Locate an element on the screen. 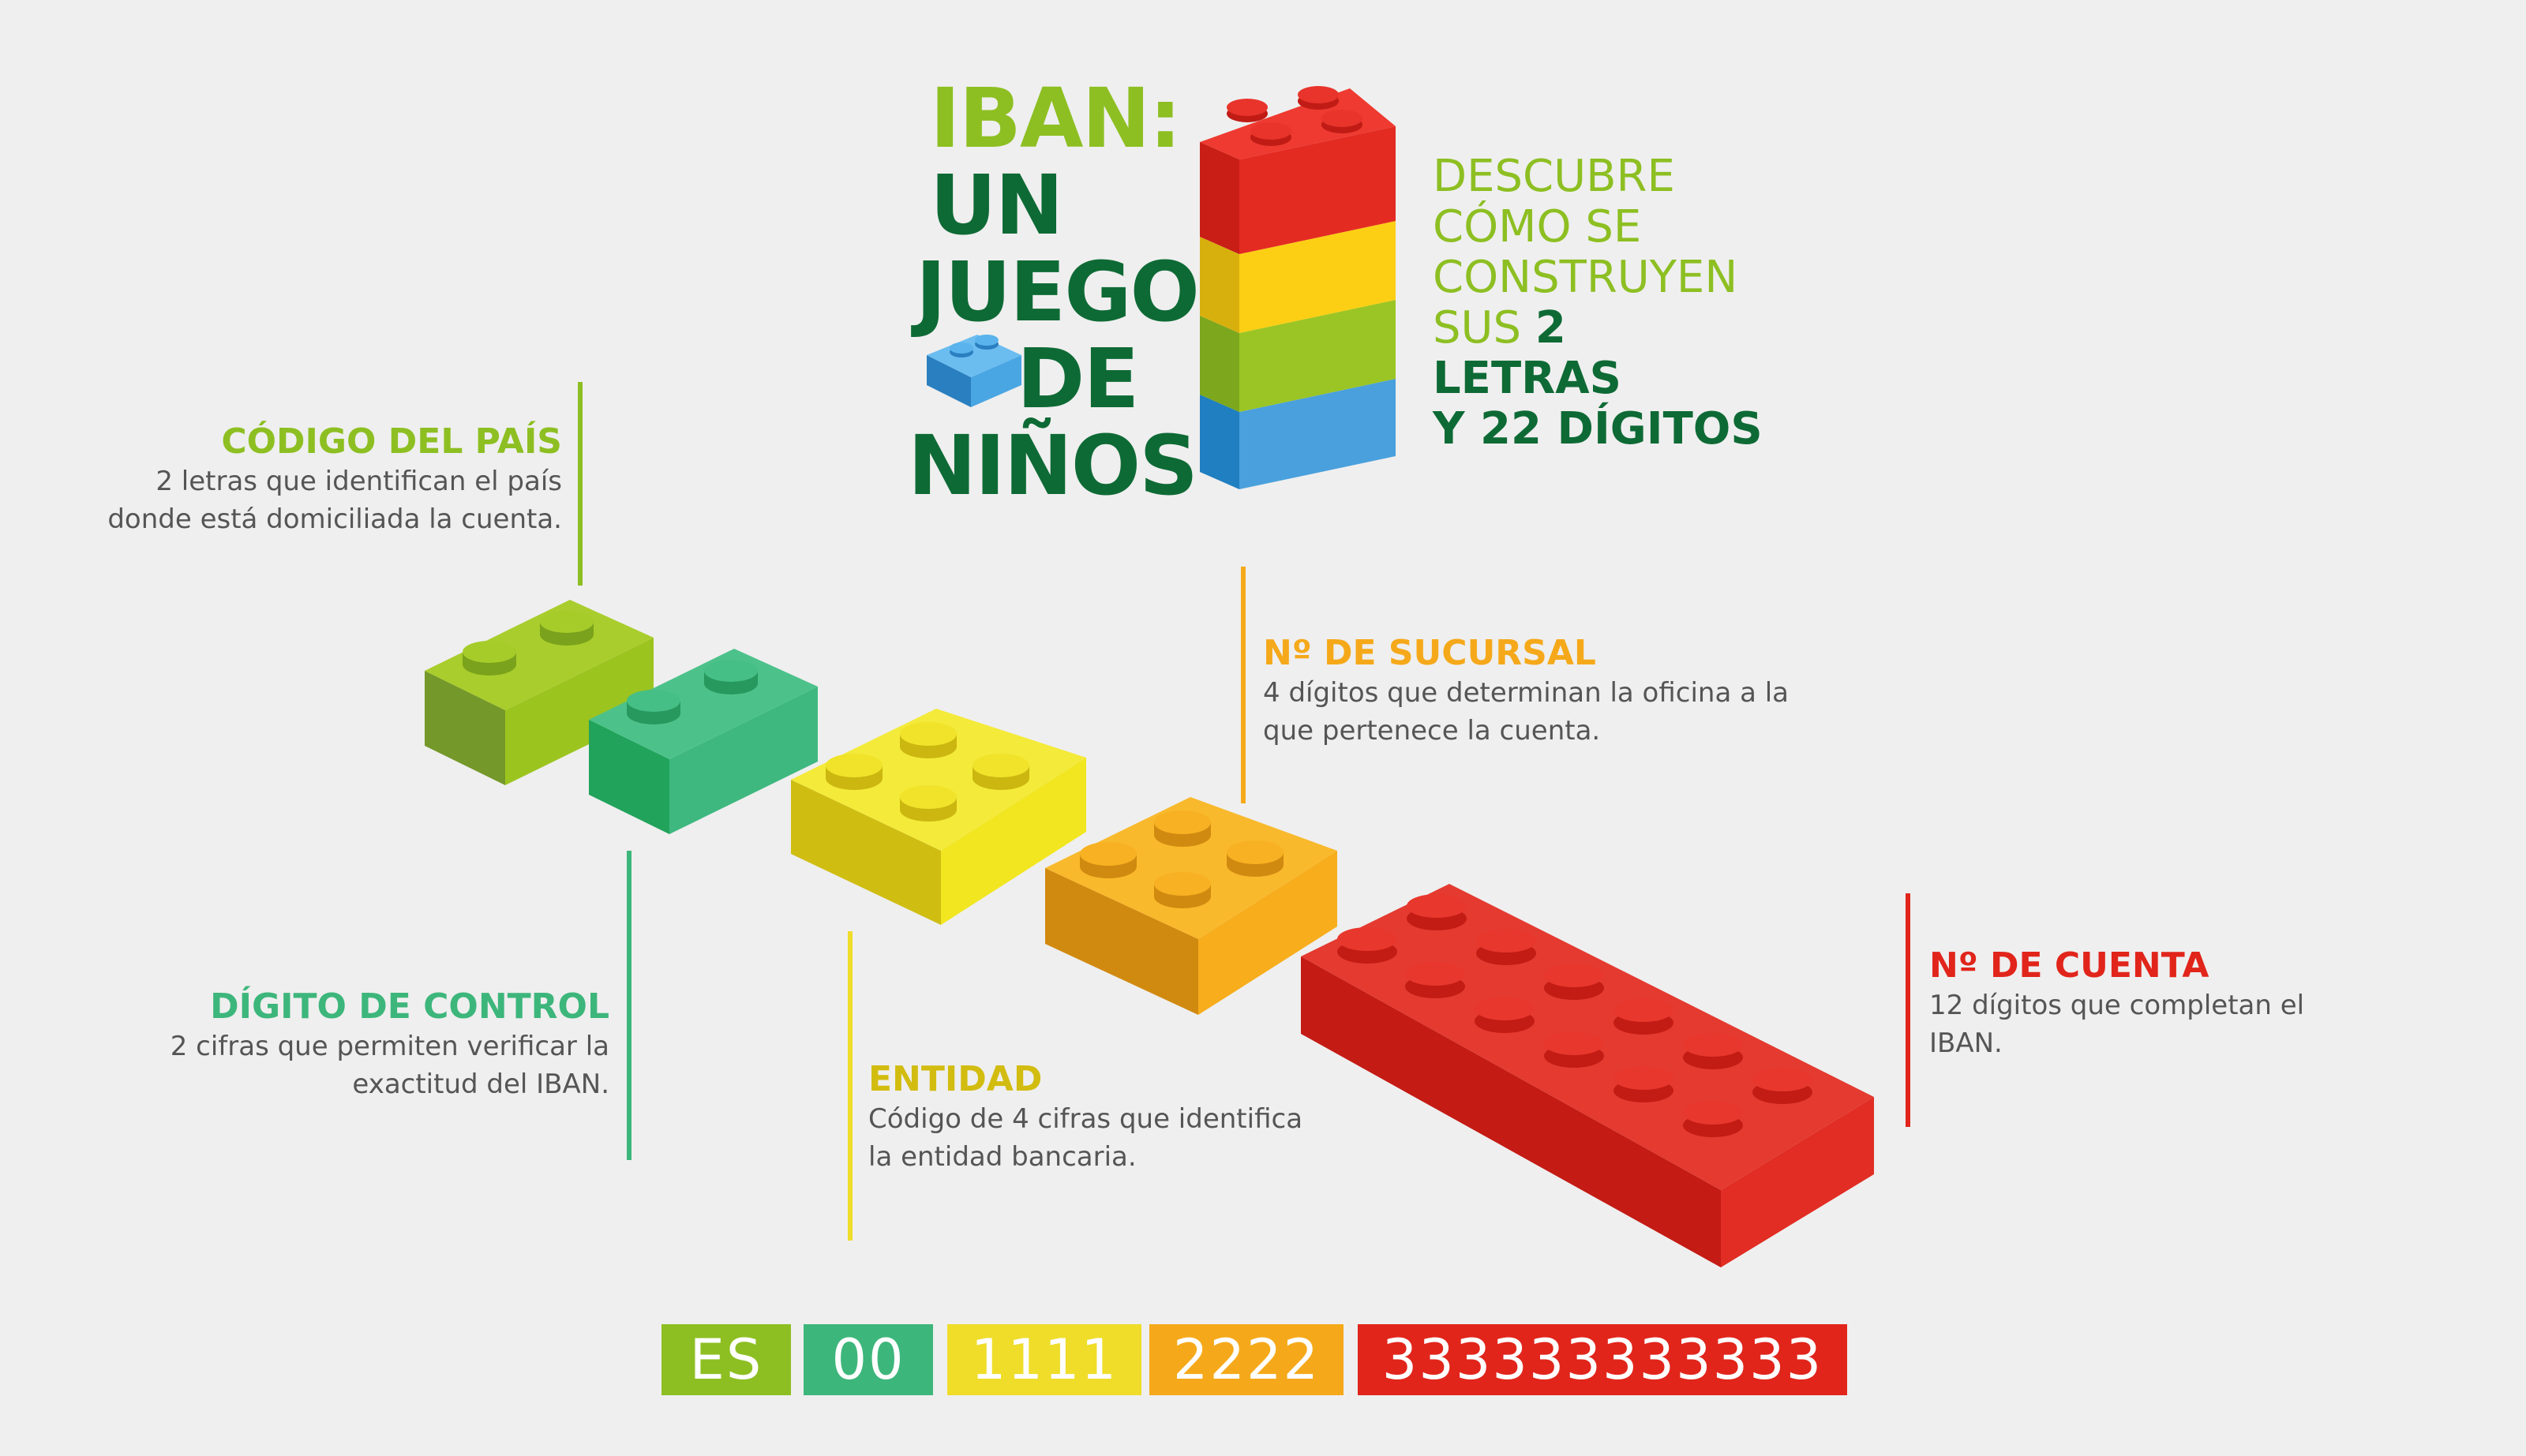 Image resolution: width=2526 pixels, height=1456 pixels. label-entidad-title: ENTIDAD is located at coordinates (955, 1079).